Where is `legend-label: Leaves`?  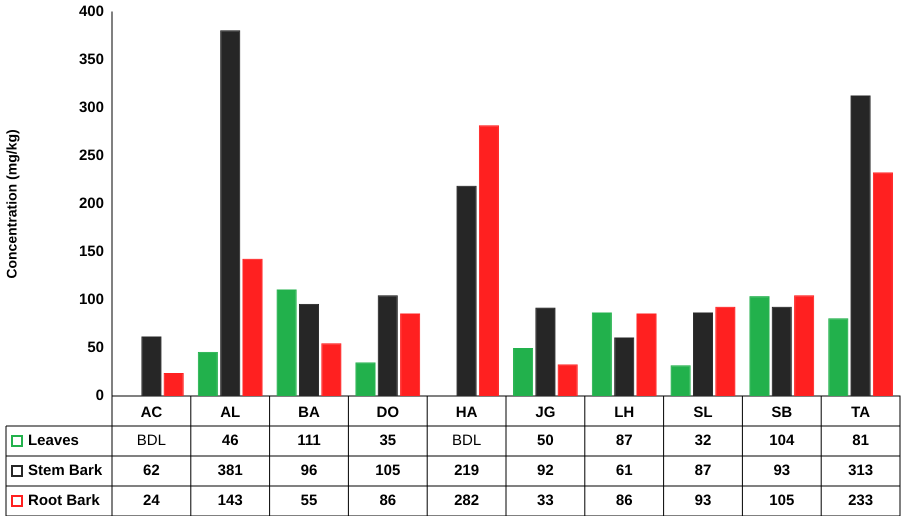 legend-label: Leaves is located at coordinates (53, 441).